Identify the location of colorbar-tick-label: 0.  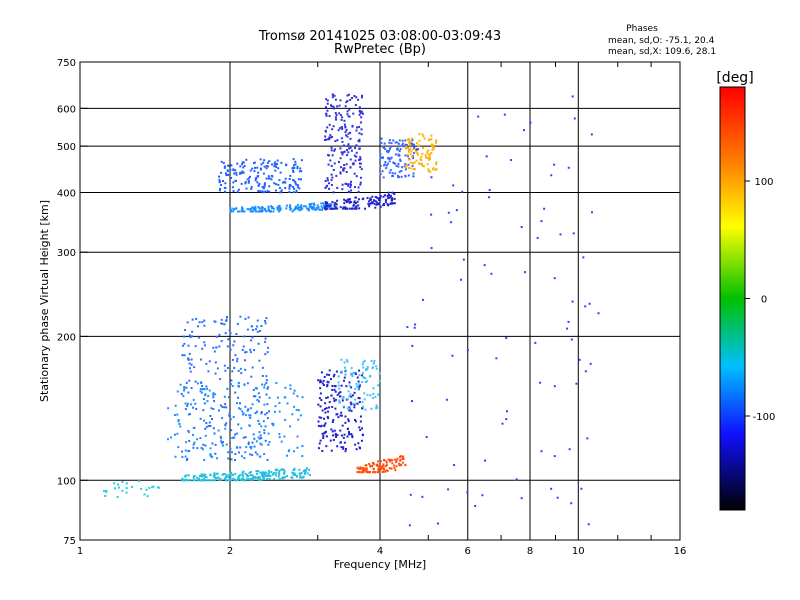
(764, 300).